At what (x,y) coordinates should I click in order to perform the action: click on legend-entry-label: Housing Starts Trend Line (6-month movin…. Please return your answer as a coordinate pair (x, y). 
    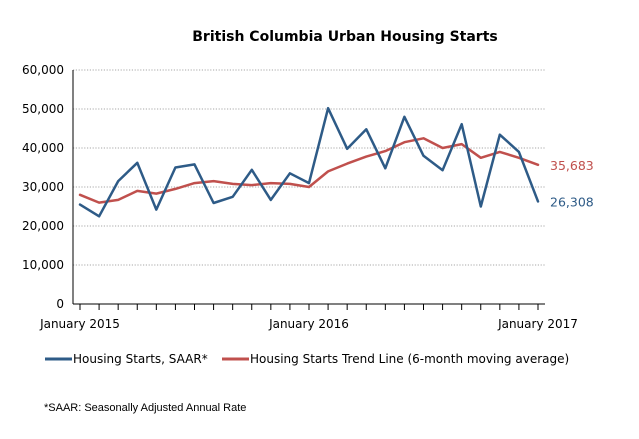
    Looking at the image, I should click on (409, 359).